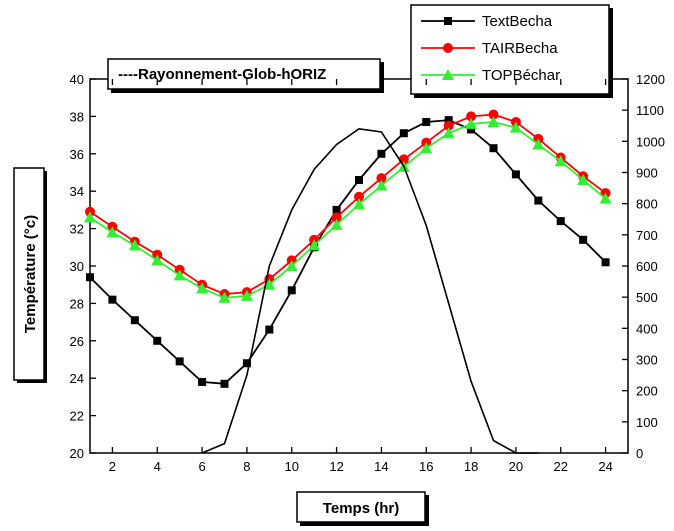 The width and height of the screenshot is (674, 531). Describe the element at coordinates (561, 466) in the screenshot. I see `x-tick-label: 22` at that location.